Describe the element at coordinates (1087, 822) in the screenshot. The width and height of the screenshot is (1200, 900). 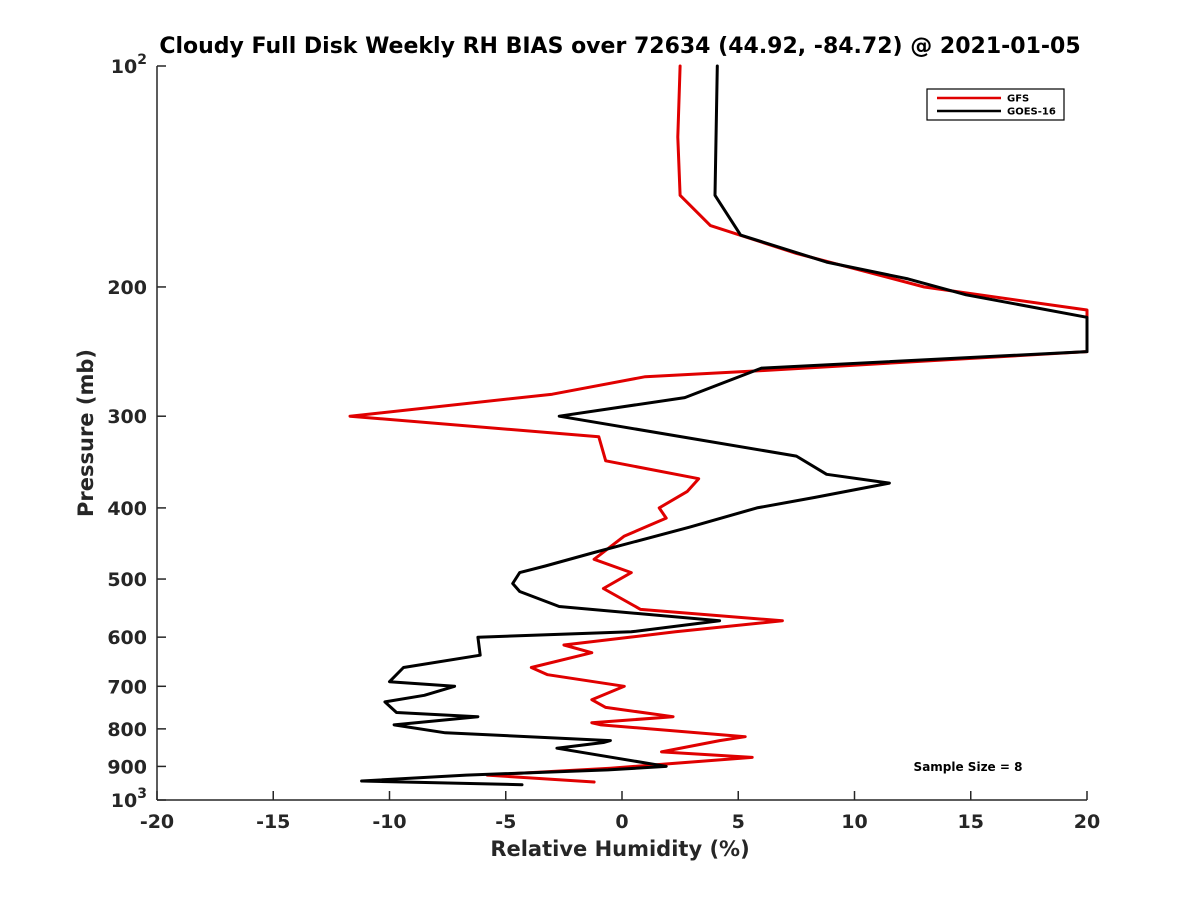
I see `x-tick-label: 20` at that location.